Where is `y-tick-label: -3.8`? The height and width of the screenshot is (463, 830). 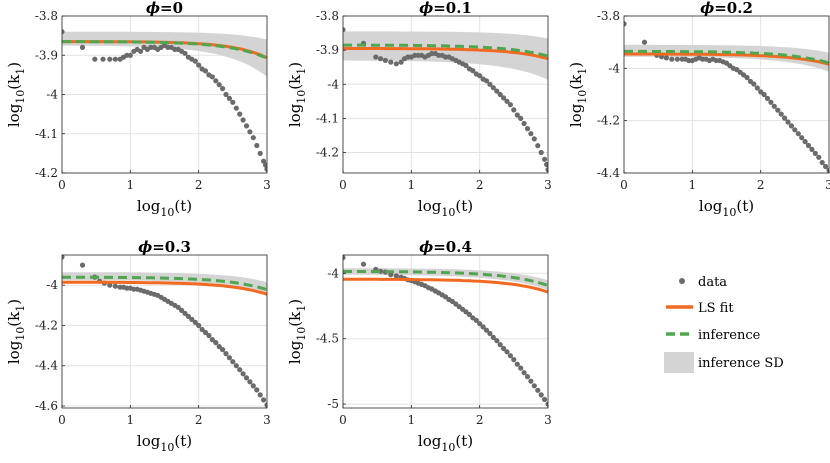
y-tick-label: -3.8 is located at coordinates (327, 16).